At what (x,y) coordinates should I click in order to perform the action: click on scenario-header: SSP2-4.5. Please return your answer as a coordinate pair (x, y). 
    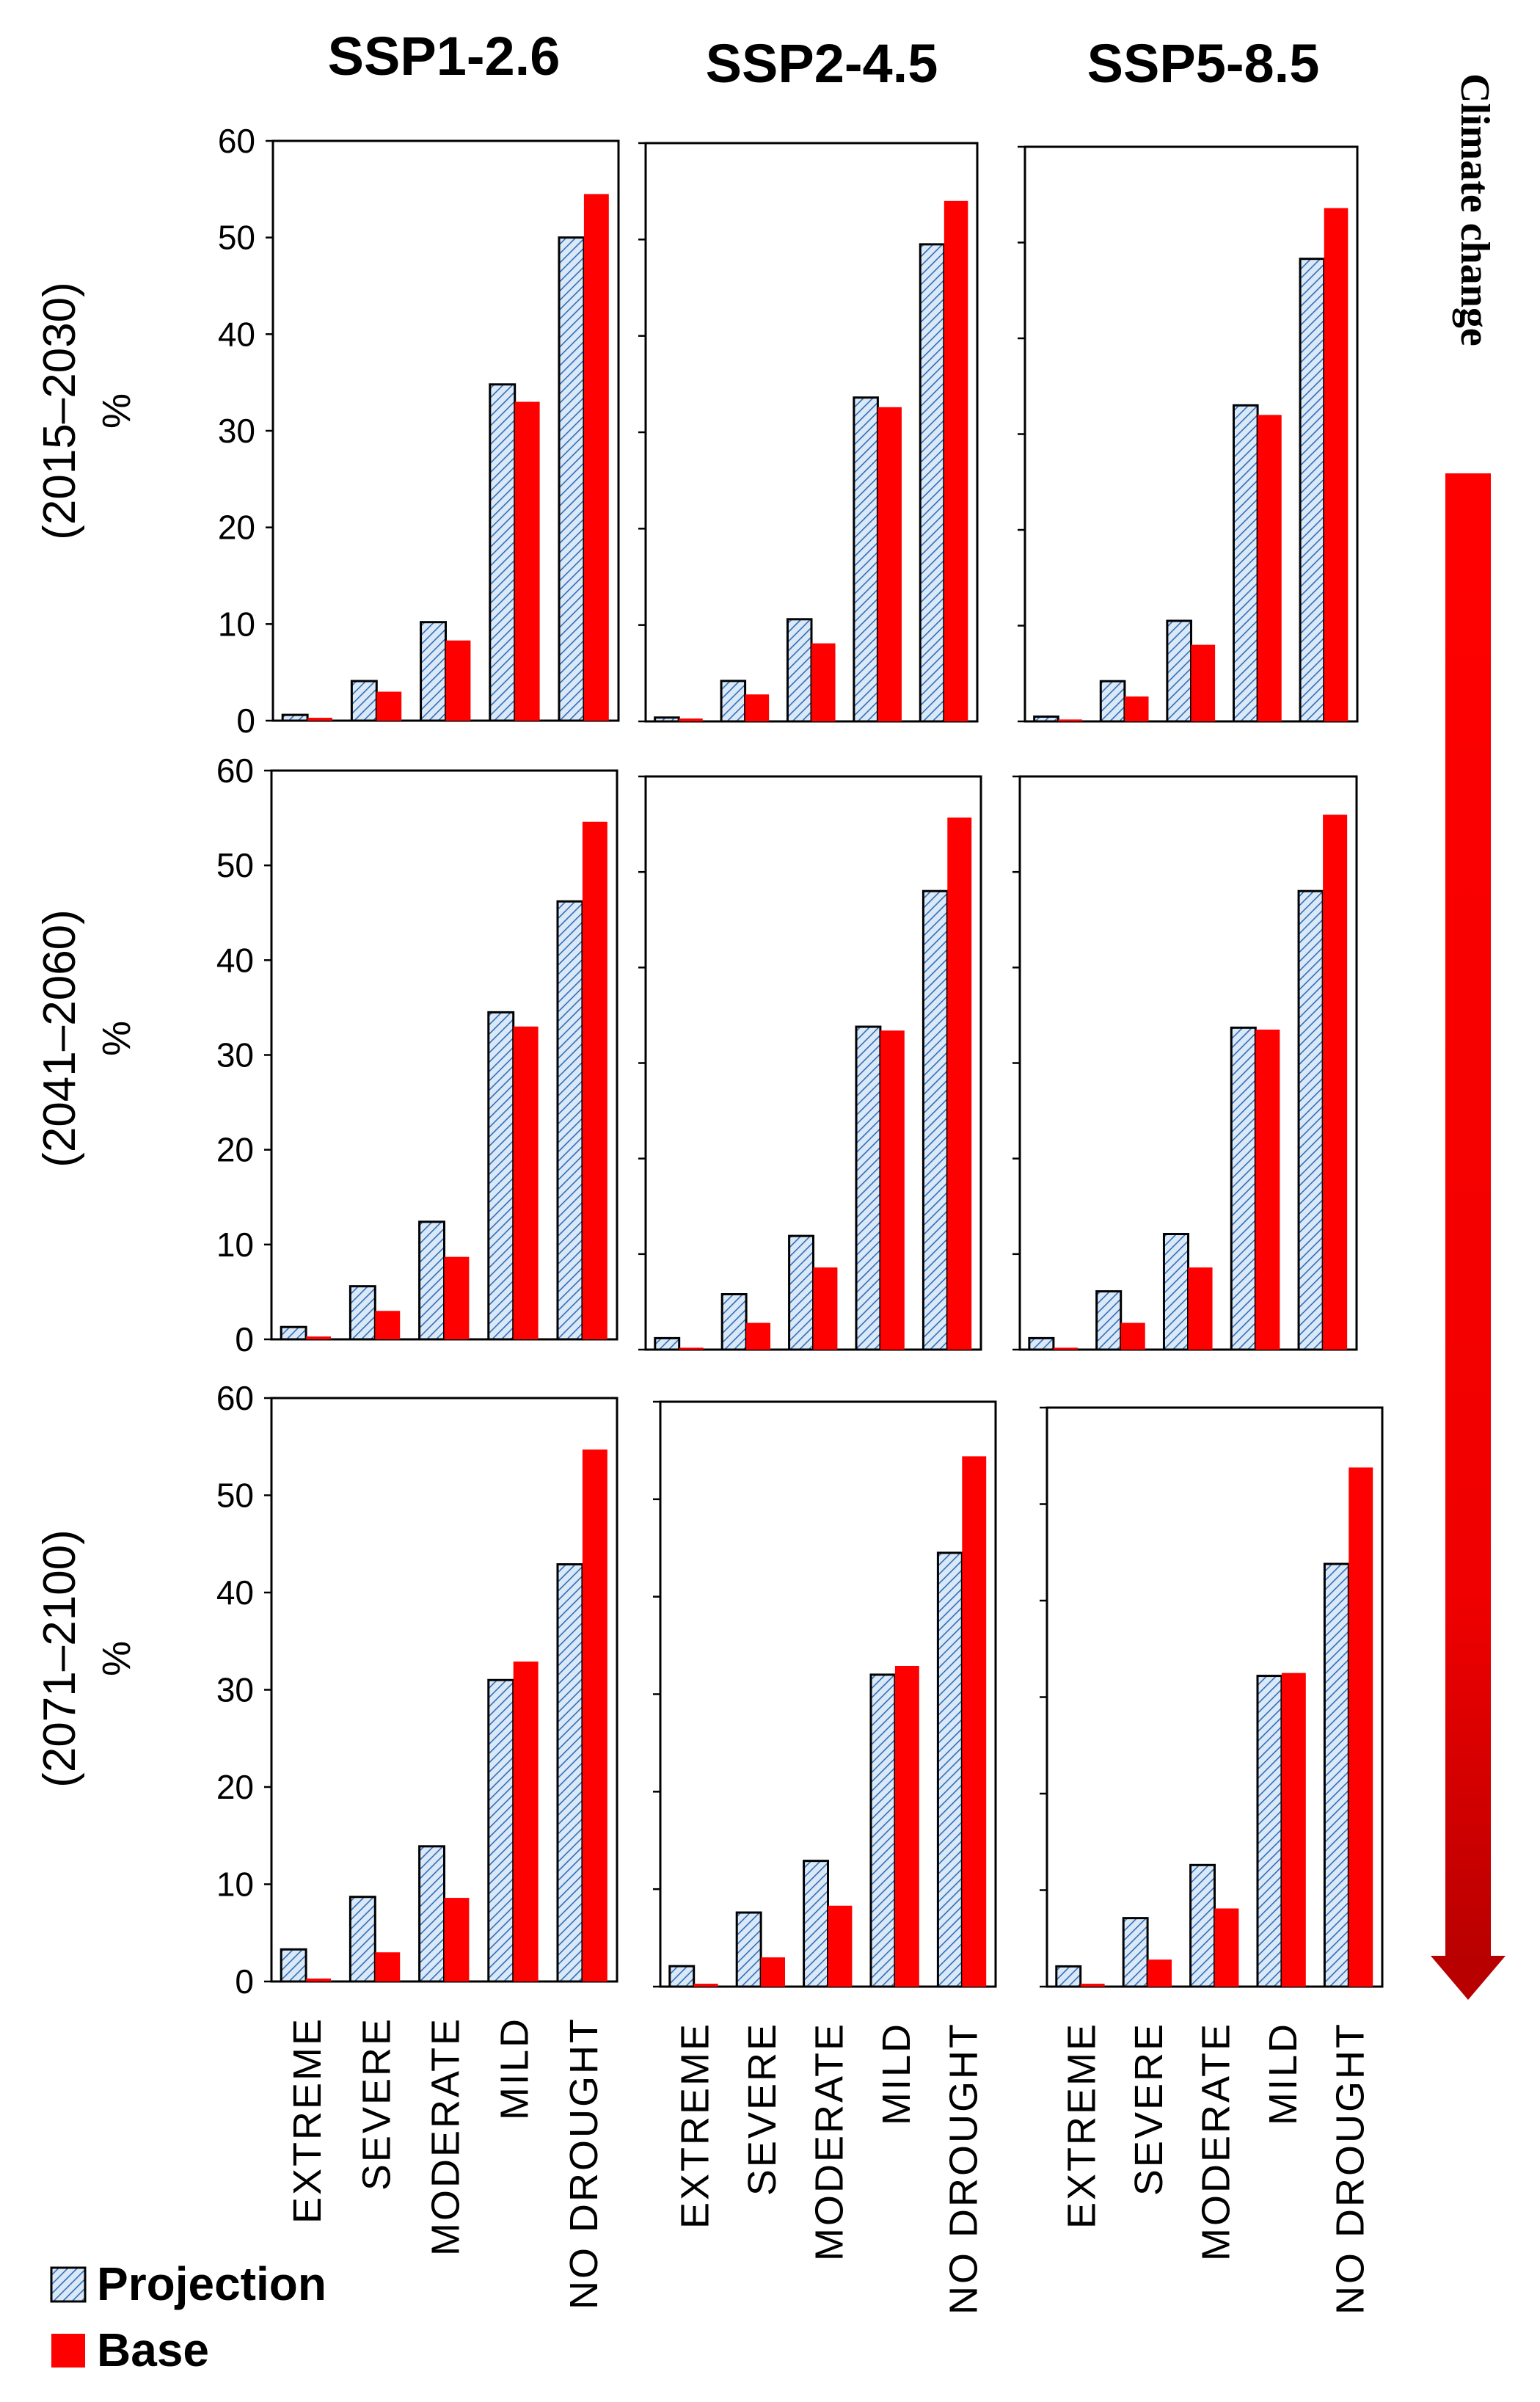
    Looking at the image, I should click on (822, 63).